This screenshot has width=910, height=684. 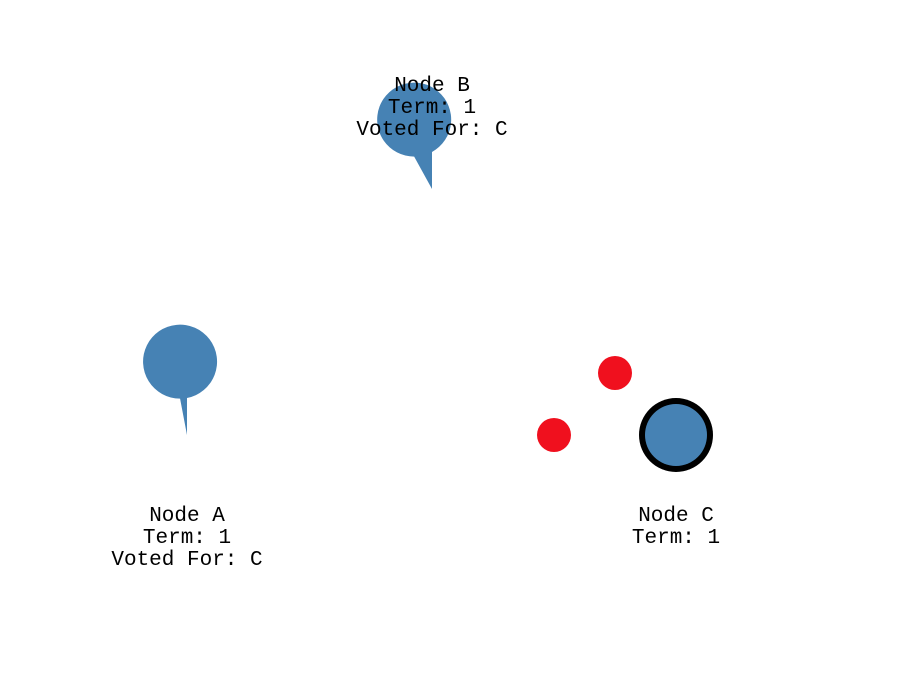 What do you see at coordinates (676, 538) in the screenshot?
I see `node-c-term: Term: 1` at bounding box center [676, 538].